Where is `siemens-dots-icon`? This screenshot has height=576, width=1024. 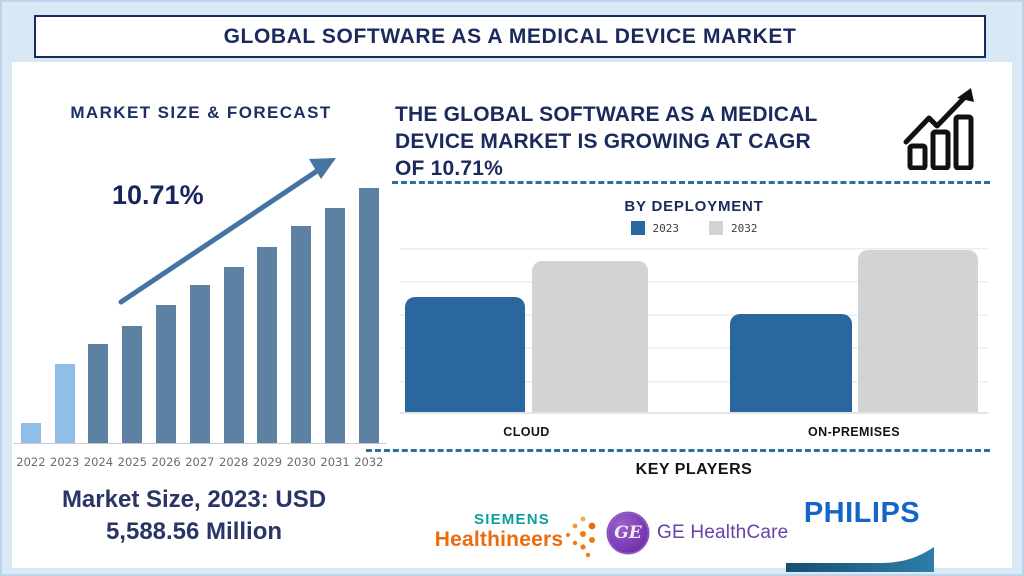 siemens-dots-icon is located at coordinates (581, 537).